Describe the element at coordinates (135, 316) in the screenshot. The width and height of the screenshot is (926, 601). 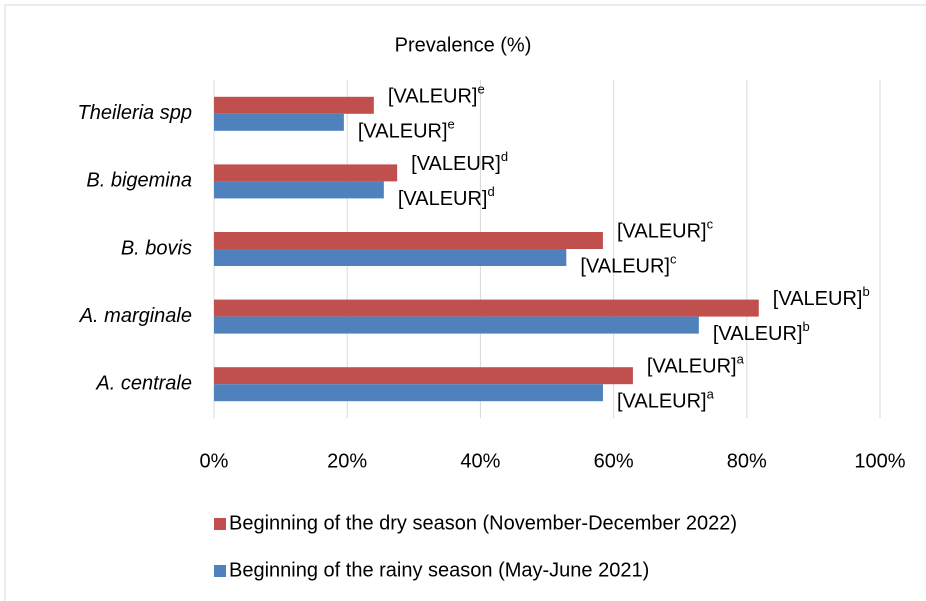
I see `y-tick-label: A. marginale` at that location.